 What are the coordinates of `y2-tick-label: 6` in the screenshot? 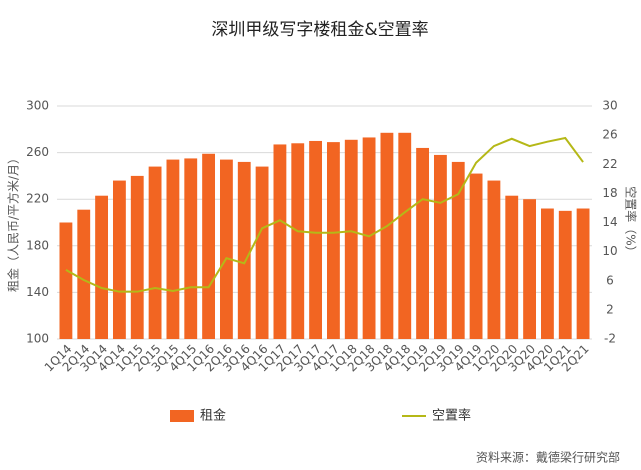 It's located at (610, 280).